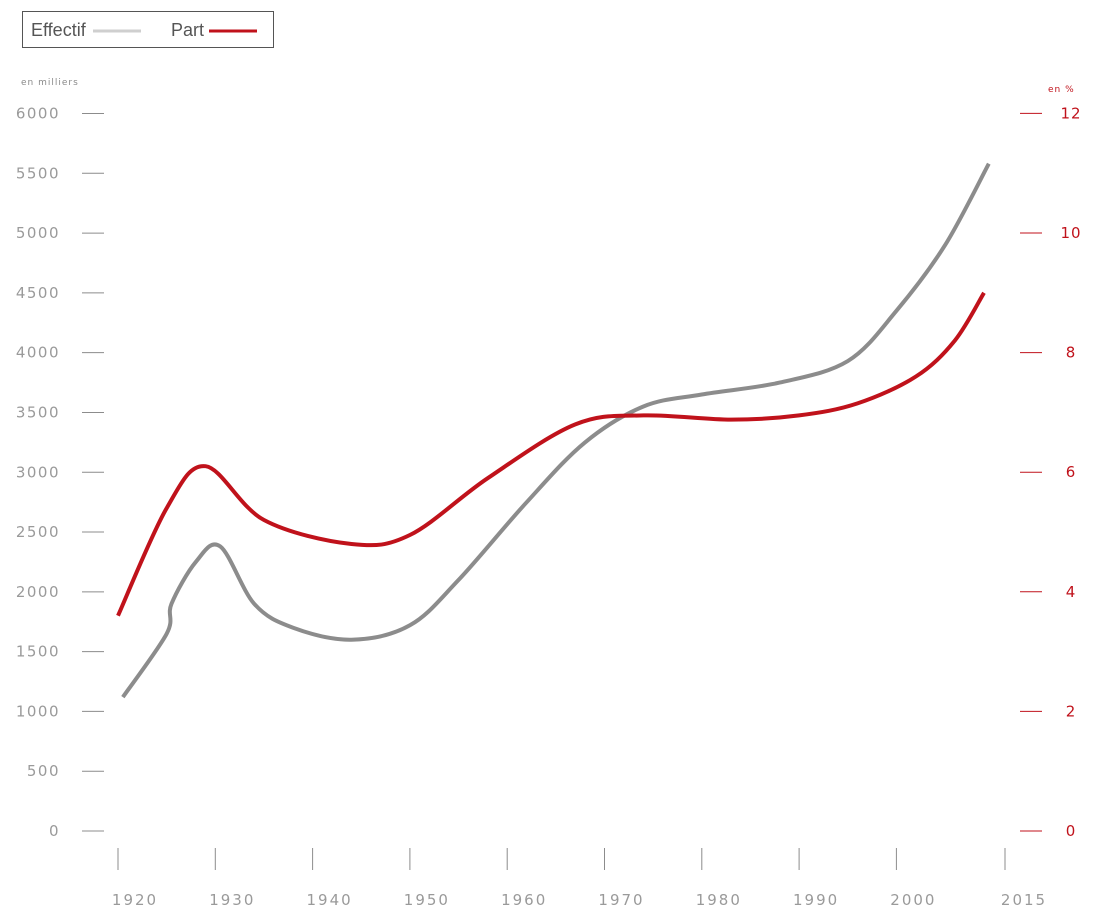 The width and height of the screenshot is (1097, 917). I want to click on left-tick-label: 5500, so click(38, 173).